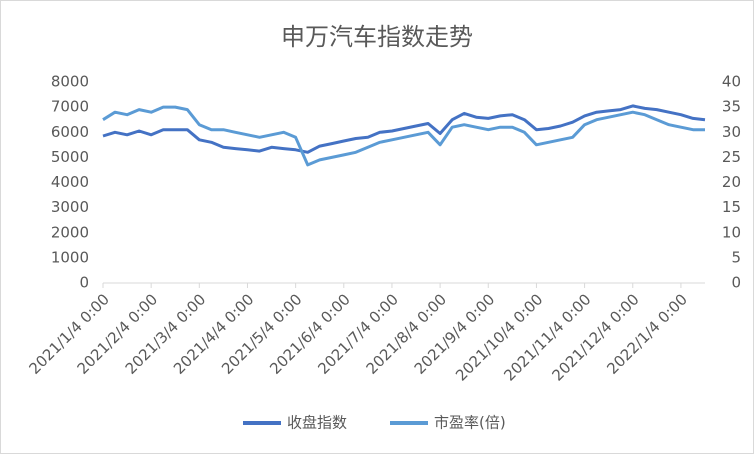 The height and width of the screenshot is (458, 754). What do you see at coordinates (317, 423) in the screenshot?
I see `legend-label: 收盘指数` at bounding box center [317, 423].